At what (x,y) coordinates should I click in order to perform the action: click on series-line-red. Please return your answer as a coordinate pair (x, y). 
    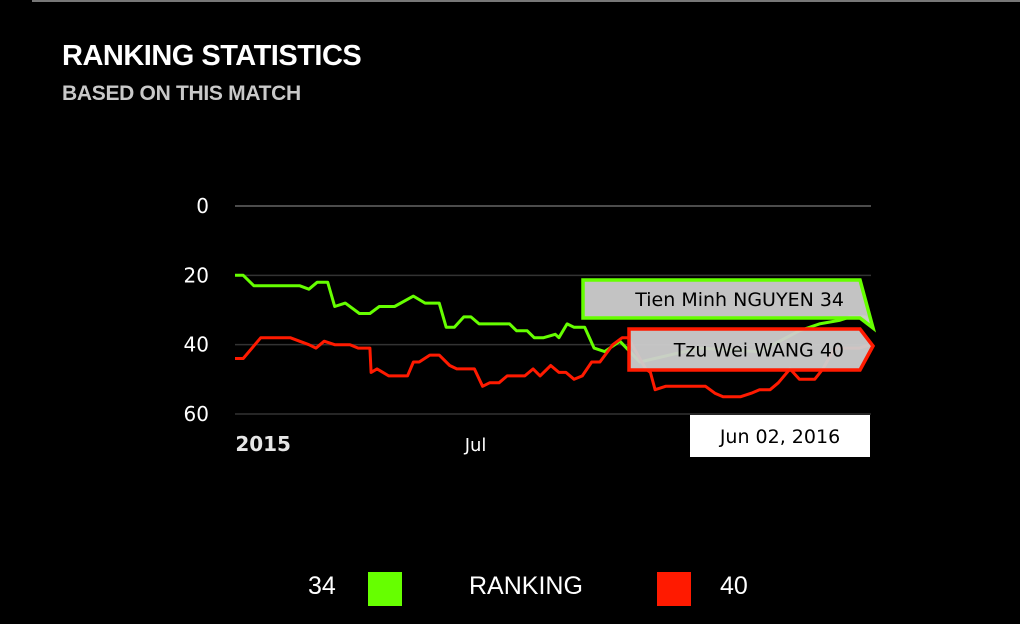
    Looking at the image, I should click on (553, 367).